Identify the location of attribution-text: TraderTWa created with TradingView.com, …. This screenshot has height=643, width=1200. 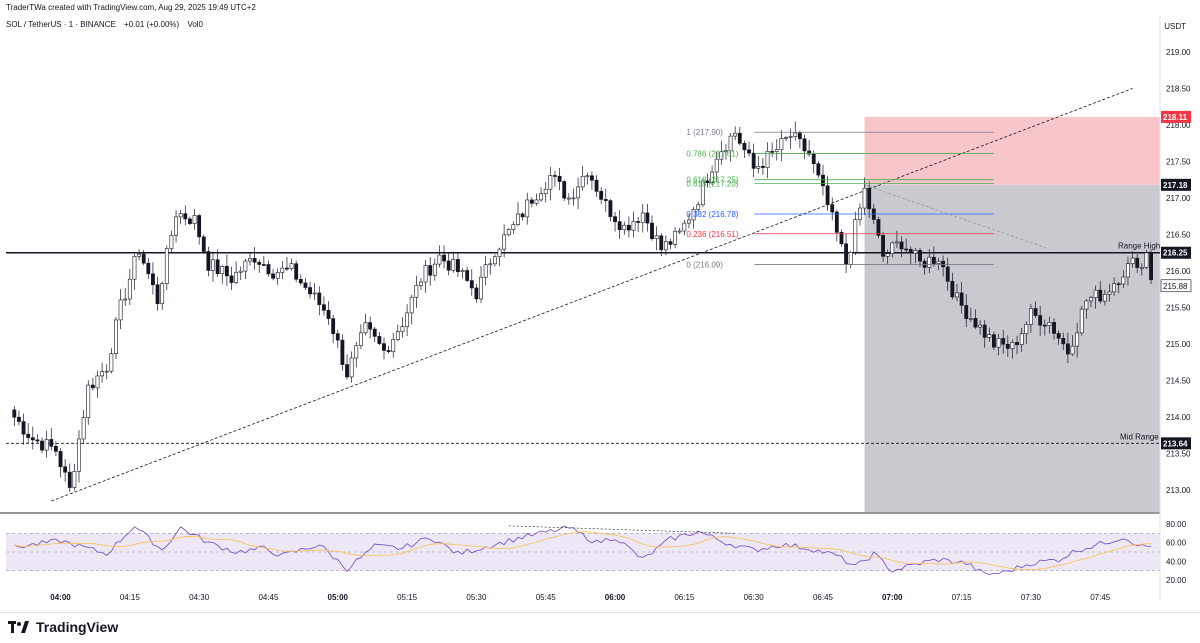
(131, 7).